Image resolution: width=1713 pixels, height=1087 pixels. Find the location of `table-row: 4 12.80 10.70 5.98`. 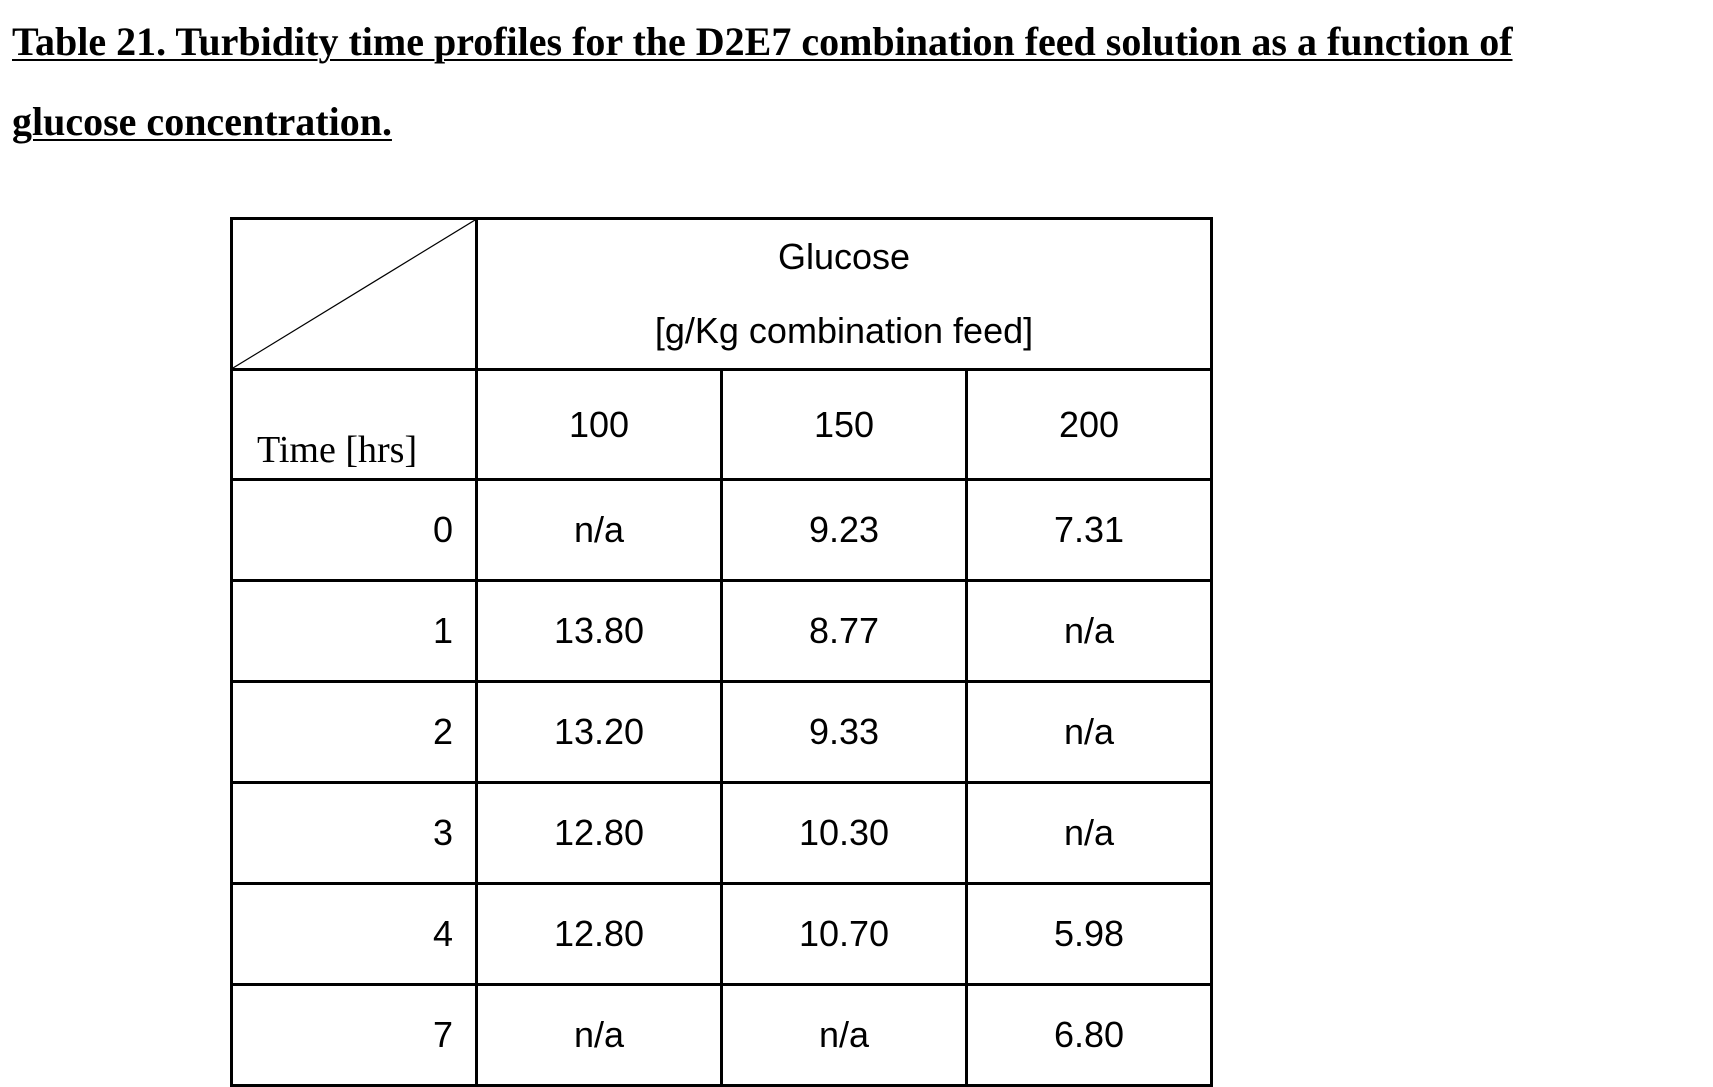

table-row: 4 12.80 10.70 5.98 is located at coordinates (722, 934).